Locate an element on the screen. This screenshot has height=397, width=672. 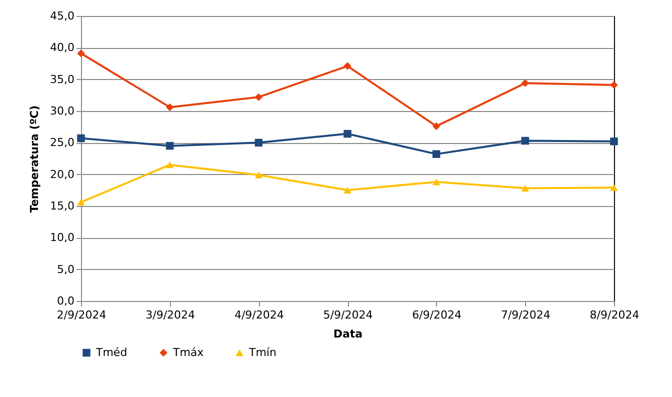
y-tick-label: 30,0 is located at coordinates (62, 111).